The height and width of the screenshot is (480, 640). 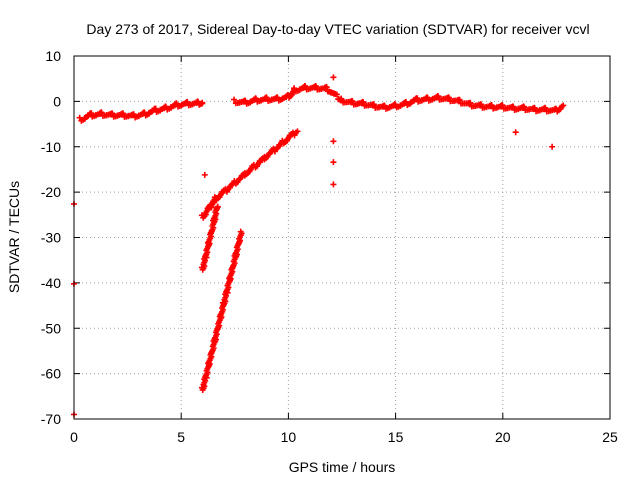 I want to click on y-tick-label: 10, so click(x=53, y=56).